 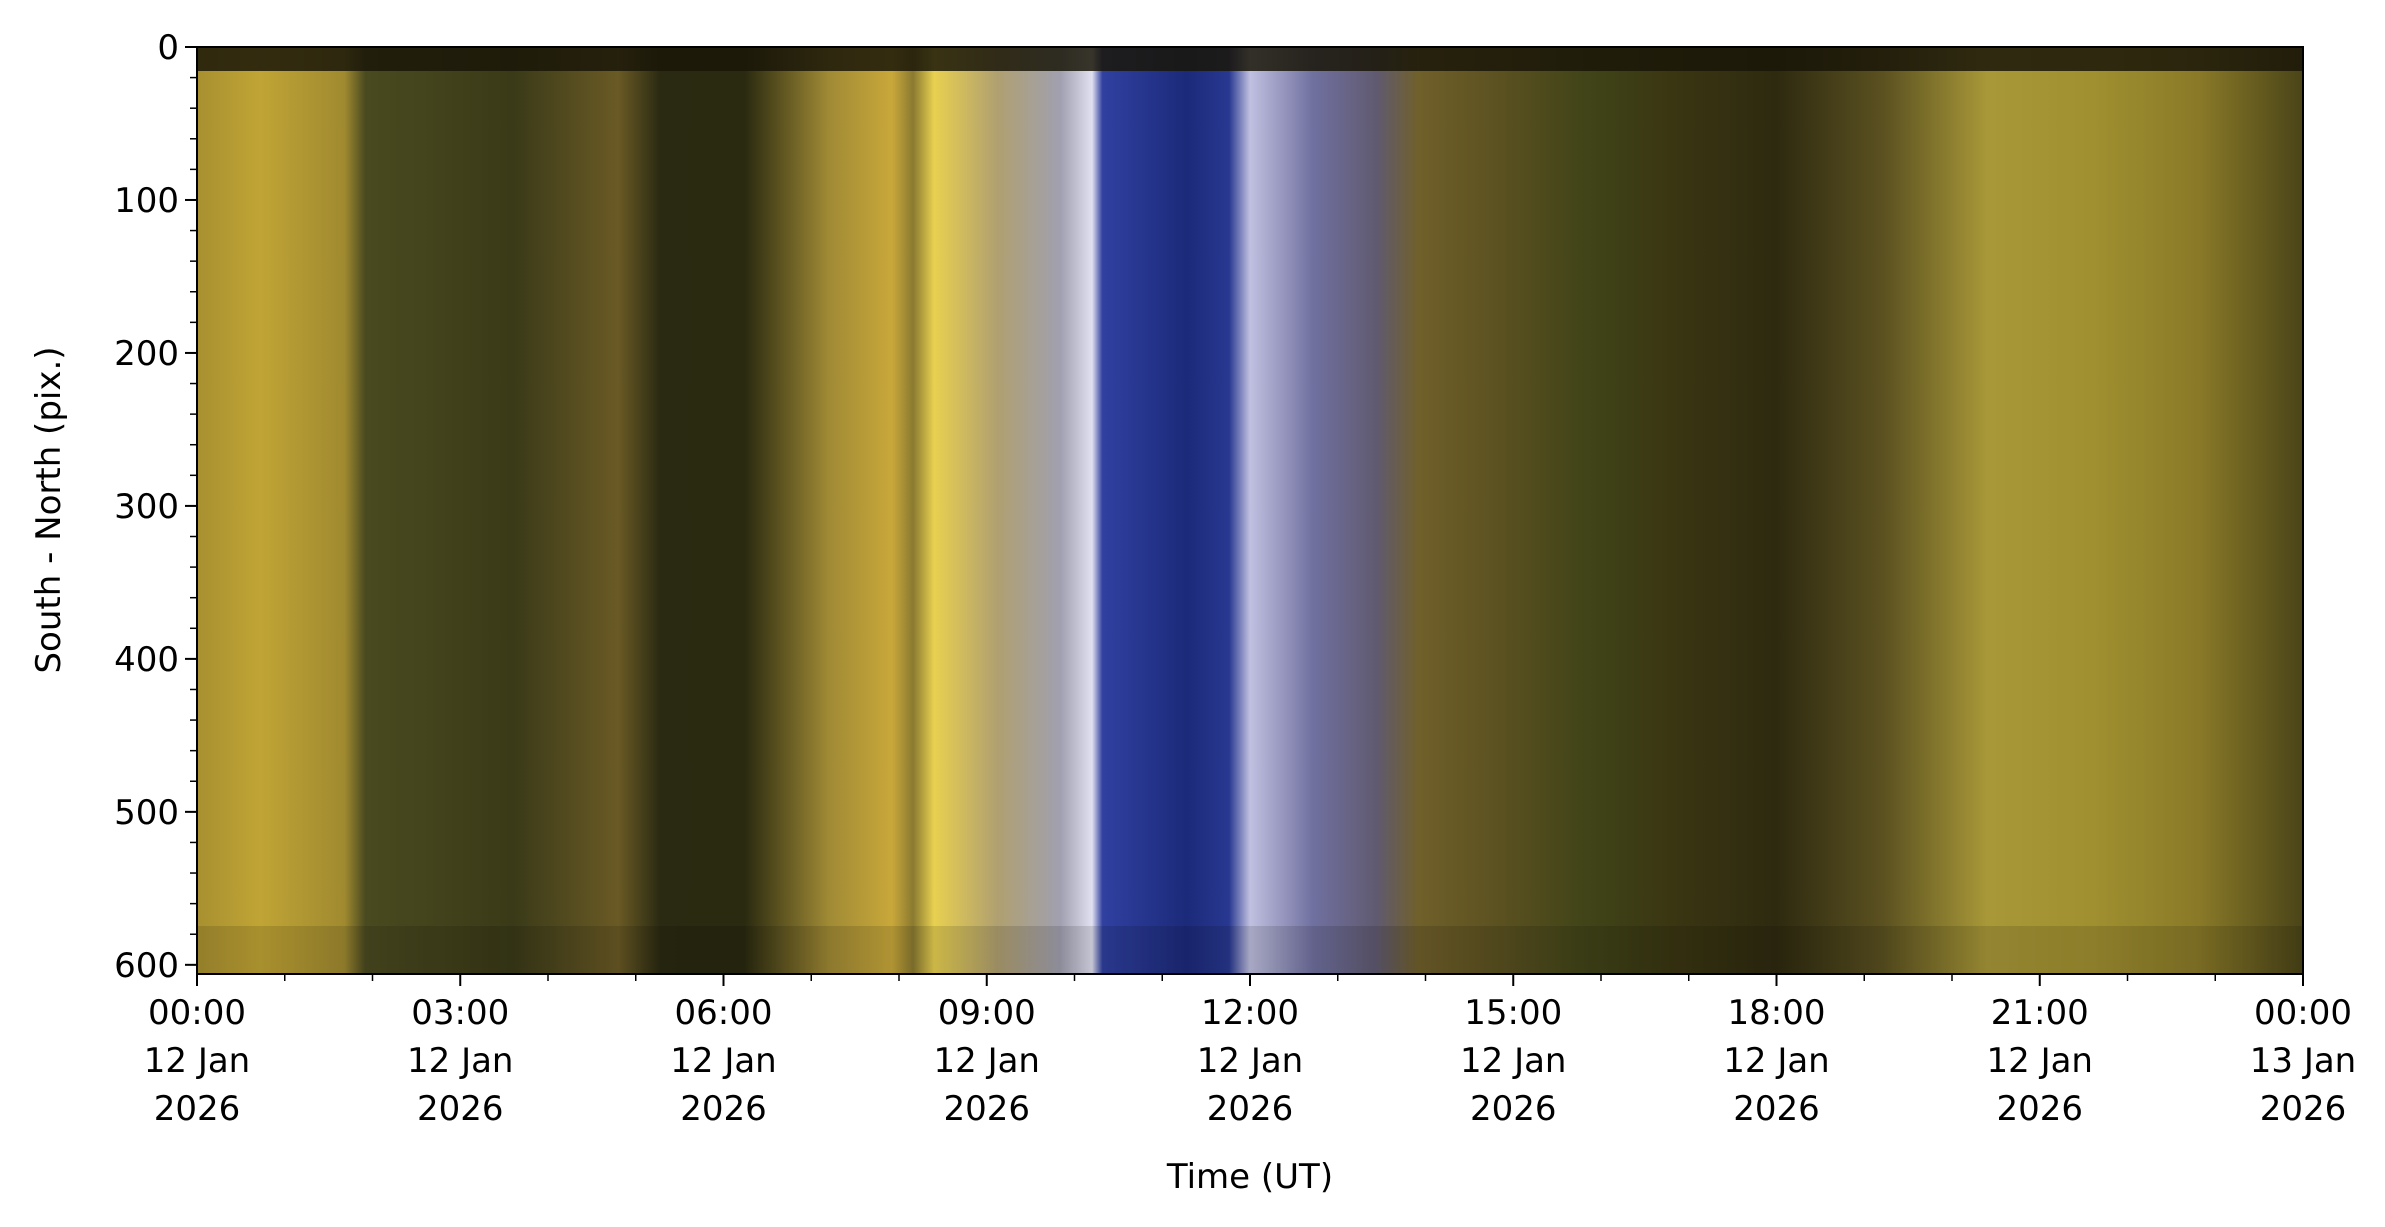 What do you see at coordinates (1250, 1061) in the screenshot?
I see `x-tick-label: 12:00 12 Jan 2026` at bounding box center [1250, 1061].